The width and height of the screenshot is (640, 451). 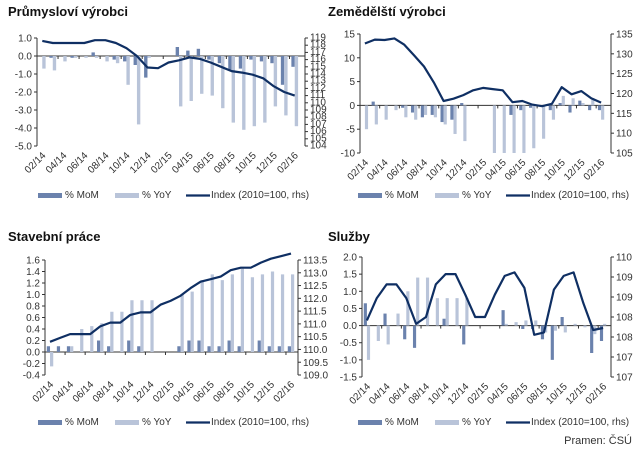 What do you see at coordinates (598, 441) in the screenshot?
I see `source-note: Pramen: ČSÚ` at bounding box center [598, 441].